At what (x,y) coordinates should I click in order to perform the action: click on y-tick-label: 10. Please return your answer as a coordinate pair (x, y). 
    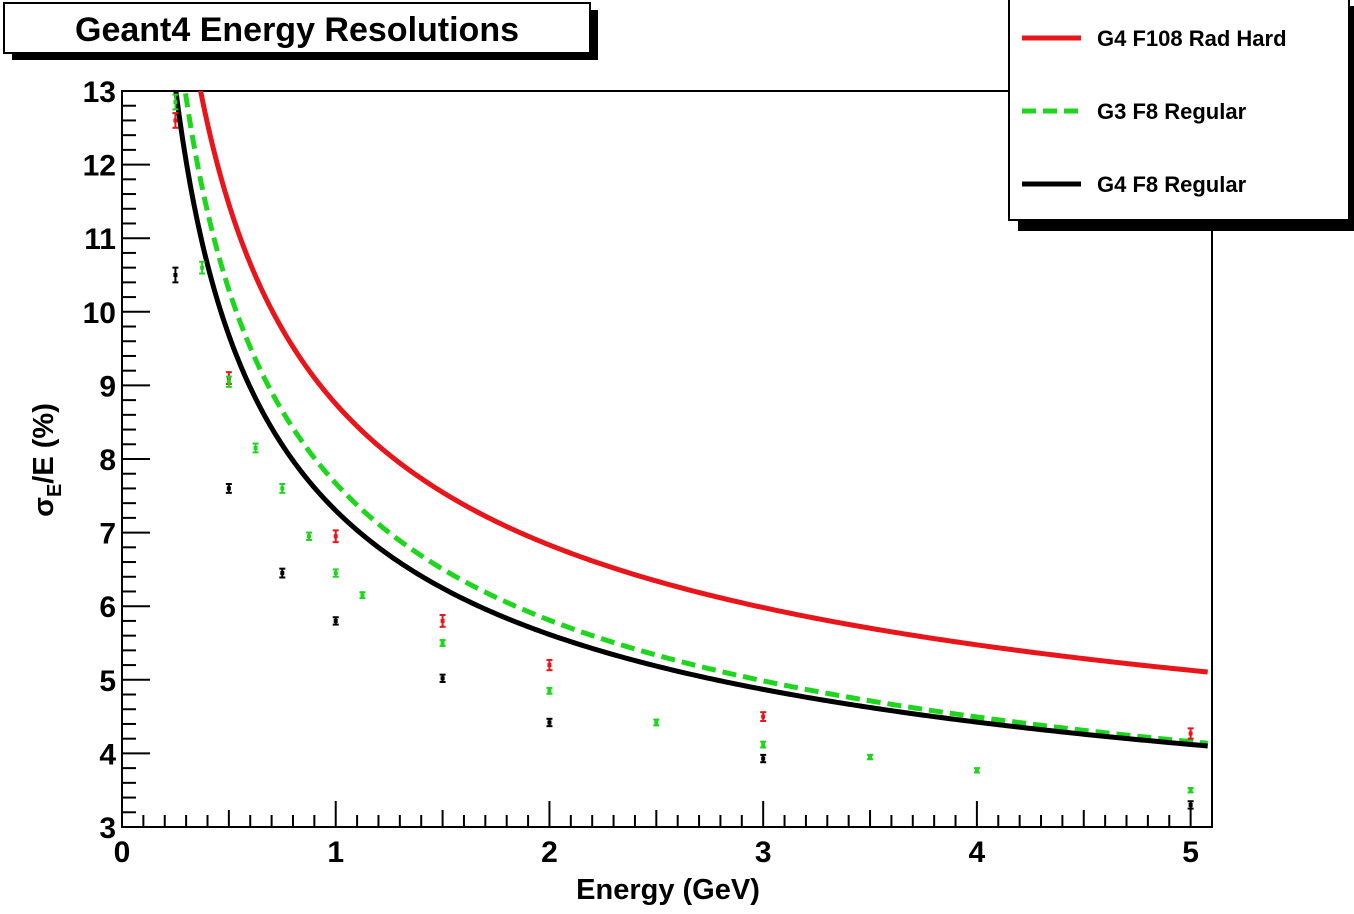
    Looking at the image, I should click on (99, 313).